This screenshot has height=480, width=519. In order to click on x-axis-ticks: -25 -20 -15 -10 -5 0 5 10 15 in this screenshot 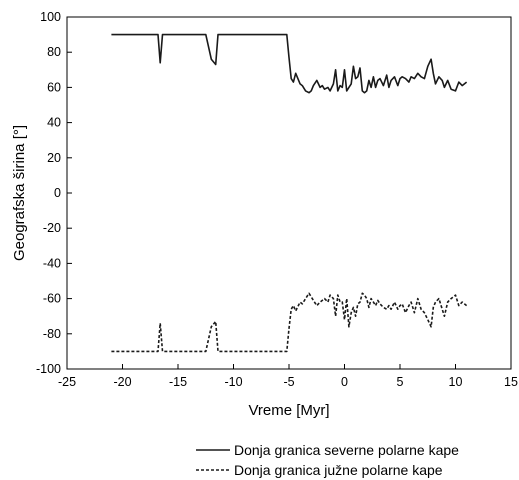, I will do `click(288, 376)`.